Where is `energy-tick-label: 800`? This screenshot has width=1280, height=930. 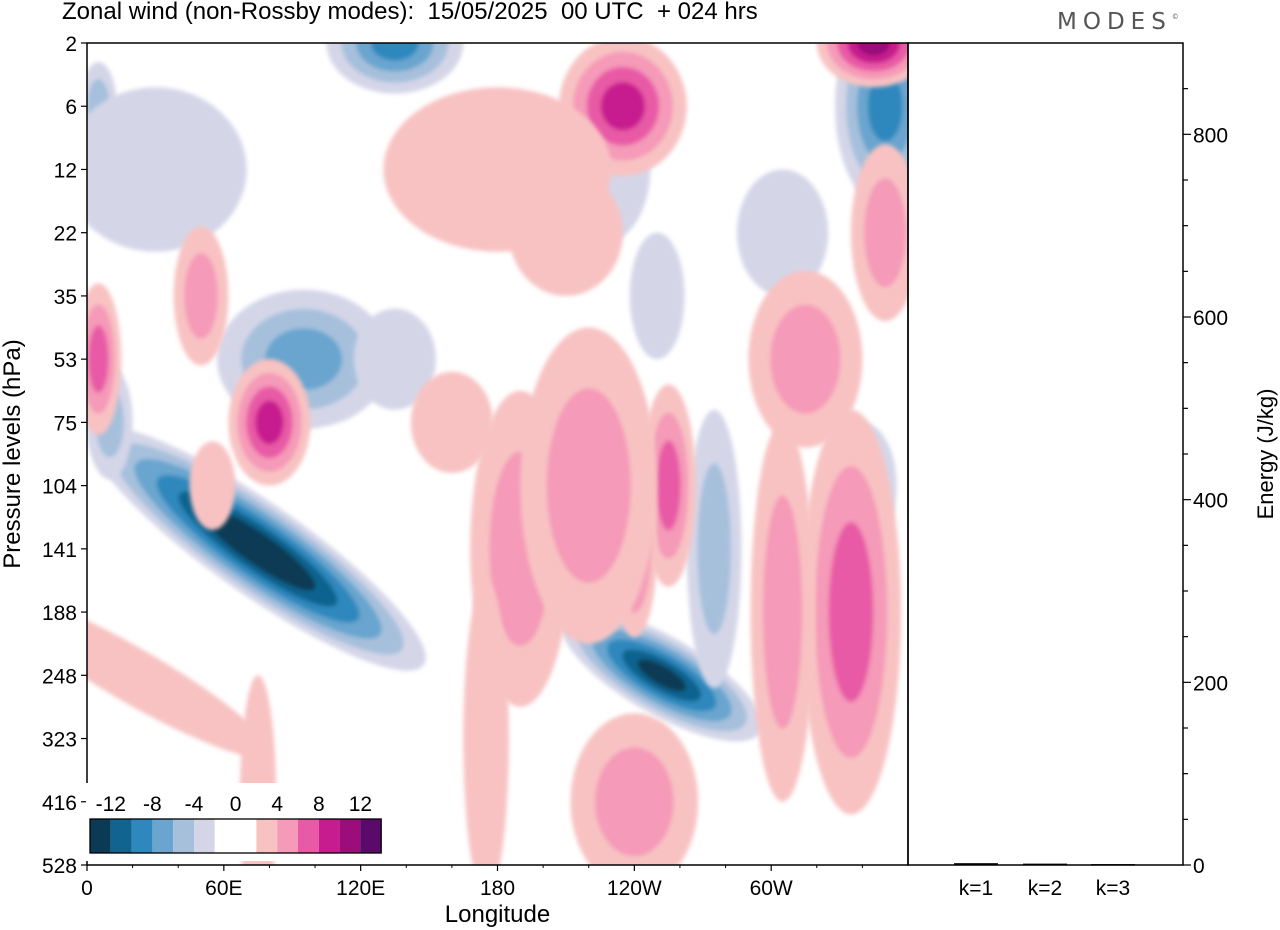 energy-tick-label: 800 is located at coordinates (1210, 135).